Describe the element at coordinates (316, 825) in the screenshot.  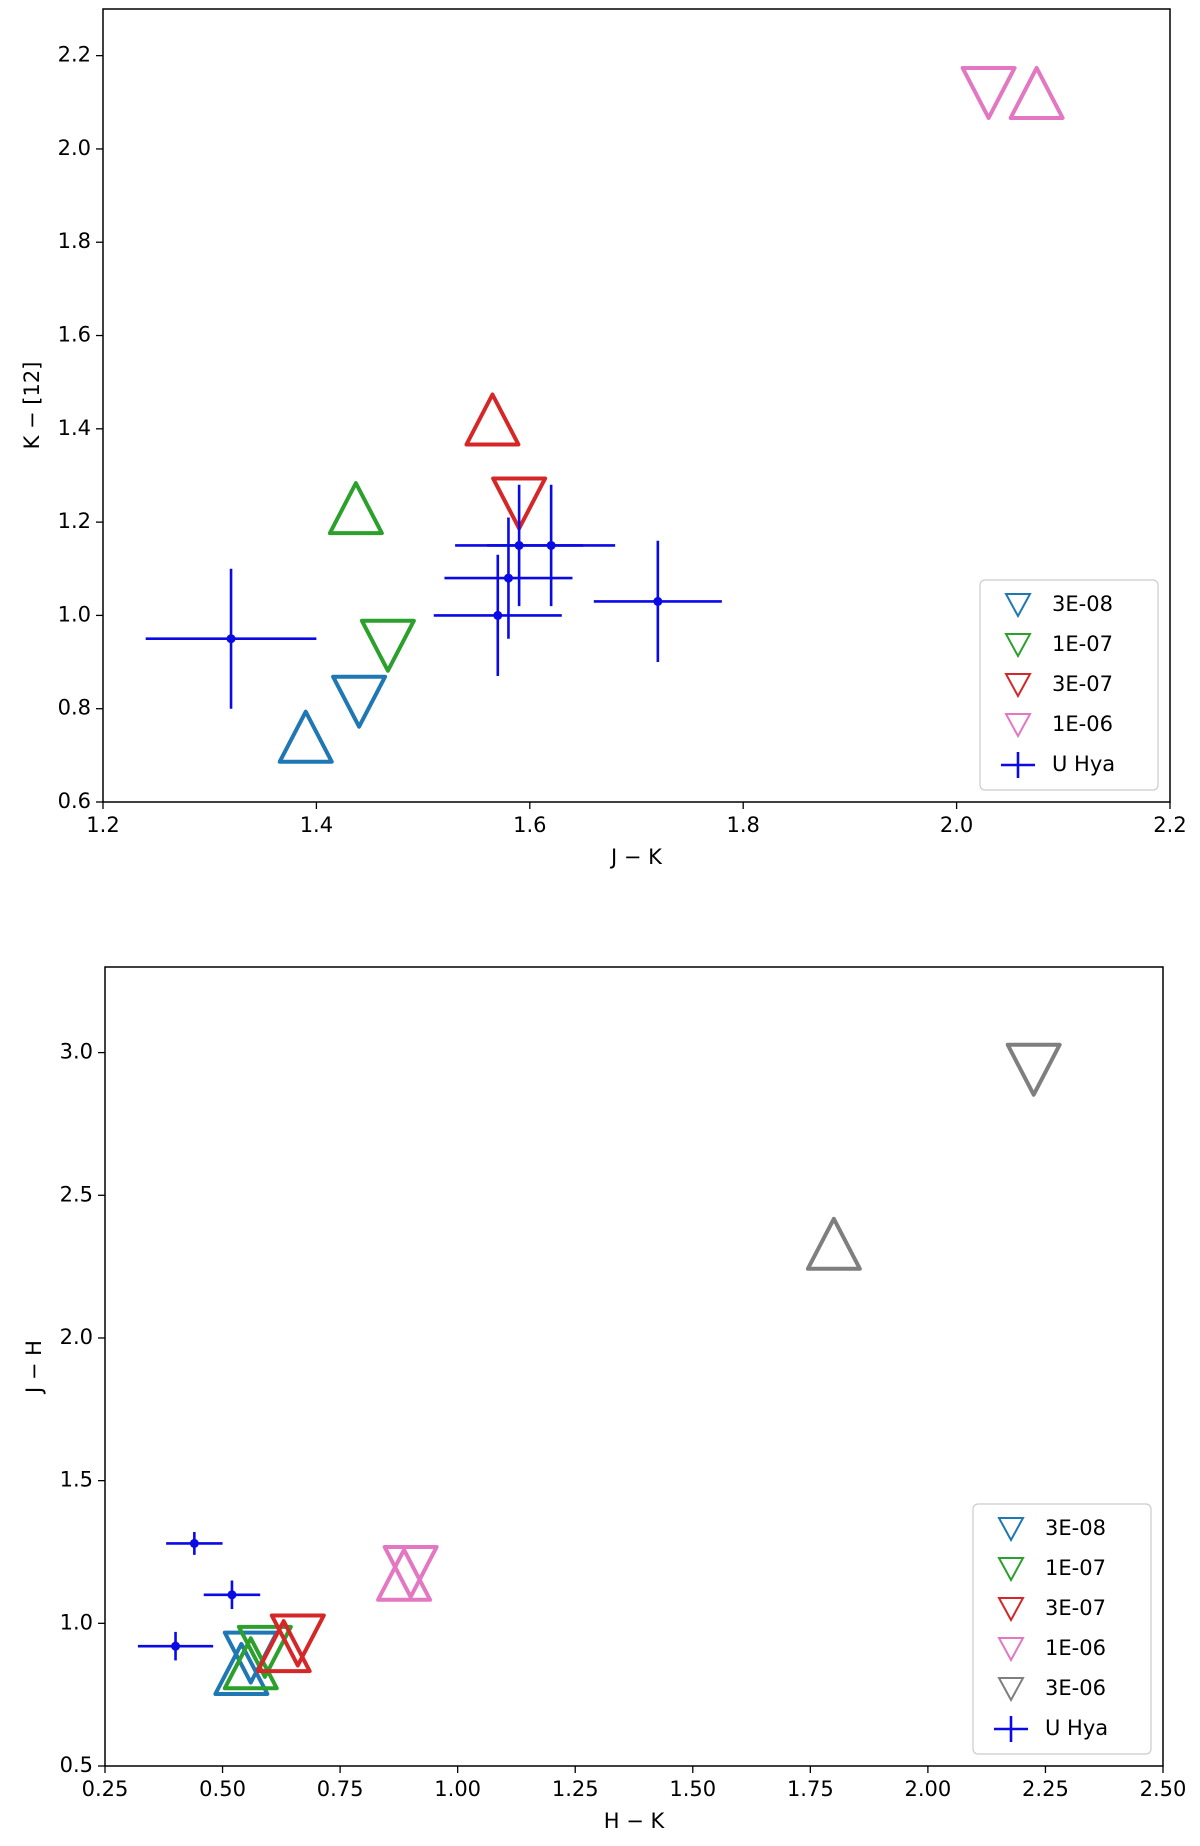
I see `x-tick-label: 1.4` at that location.